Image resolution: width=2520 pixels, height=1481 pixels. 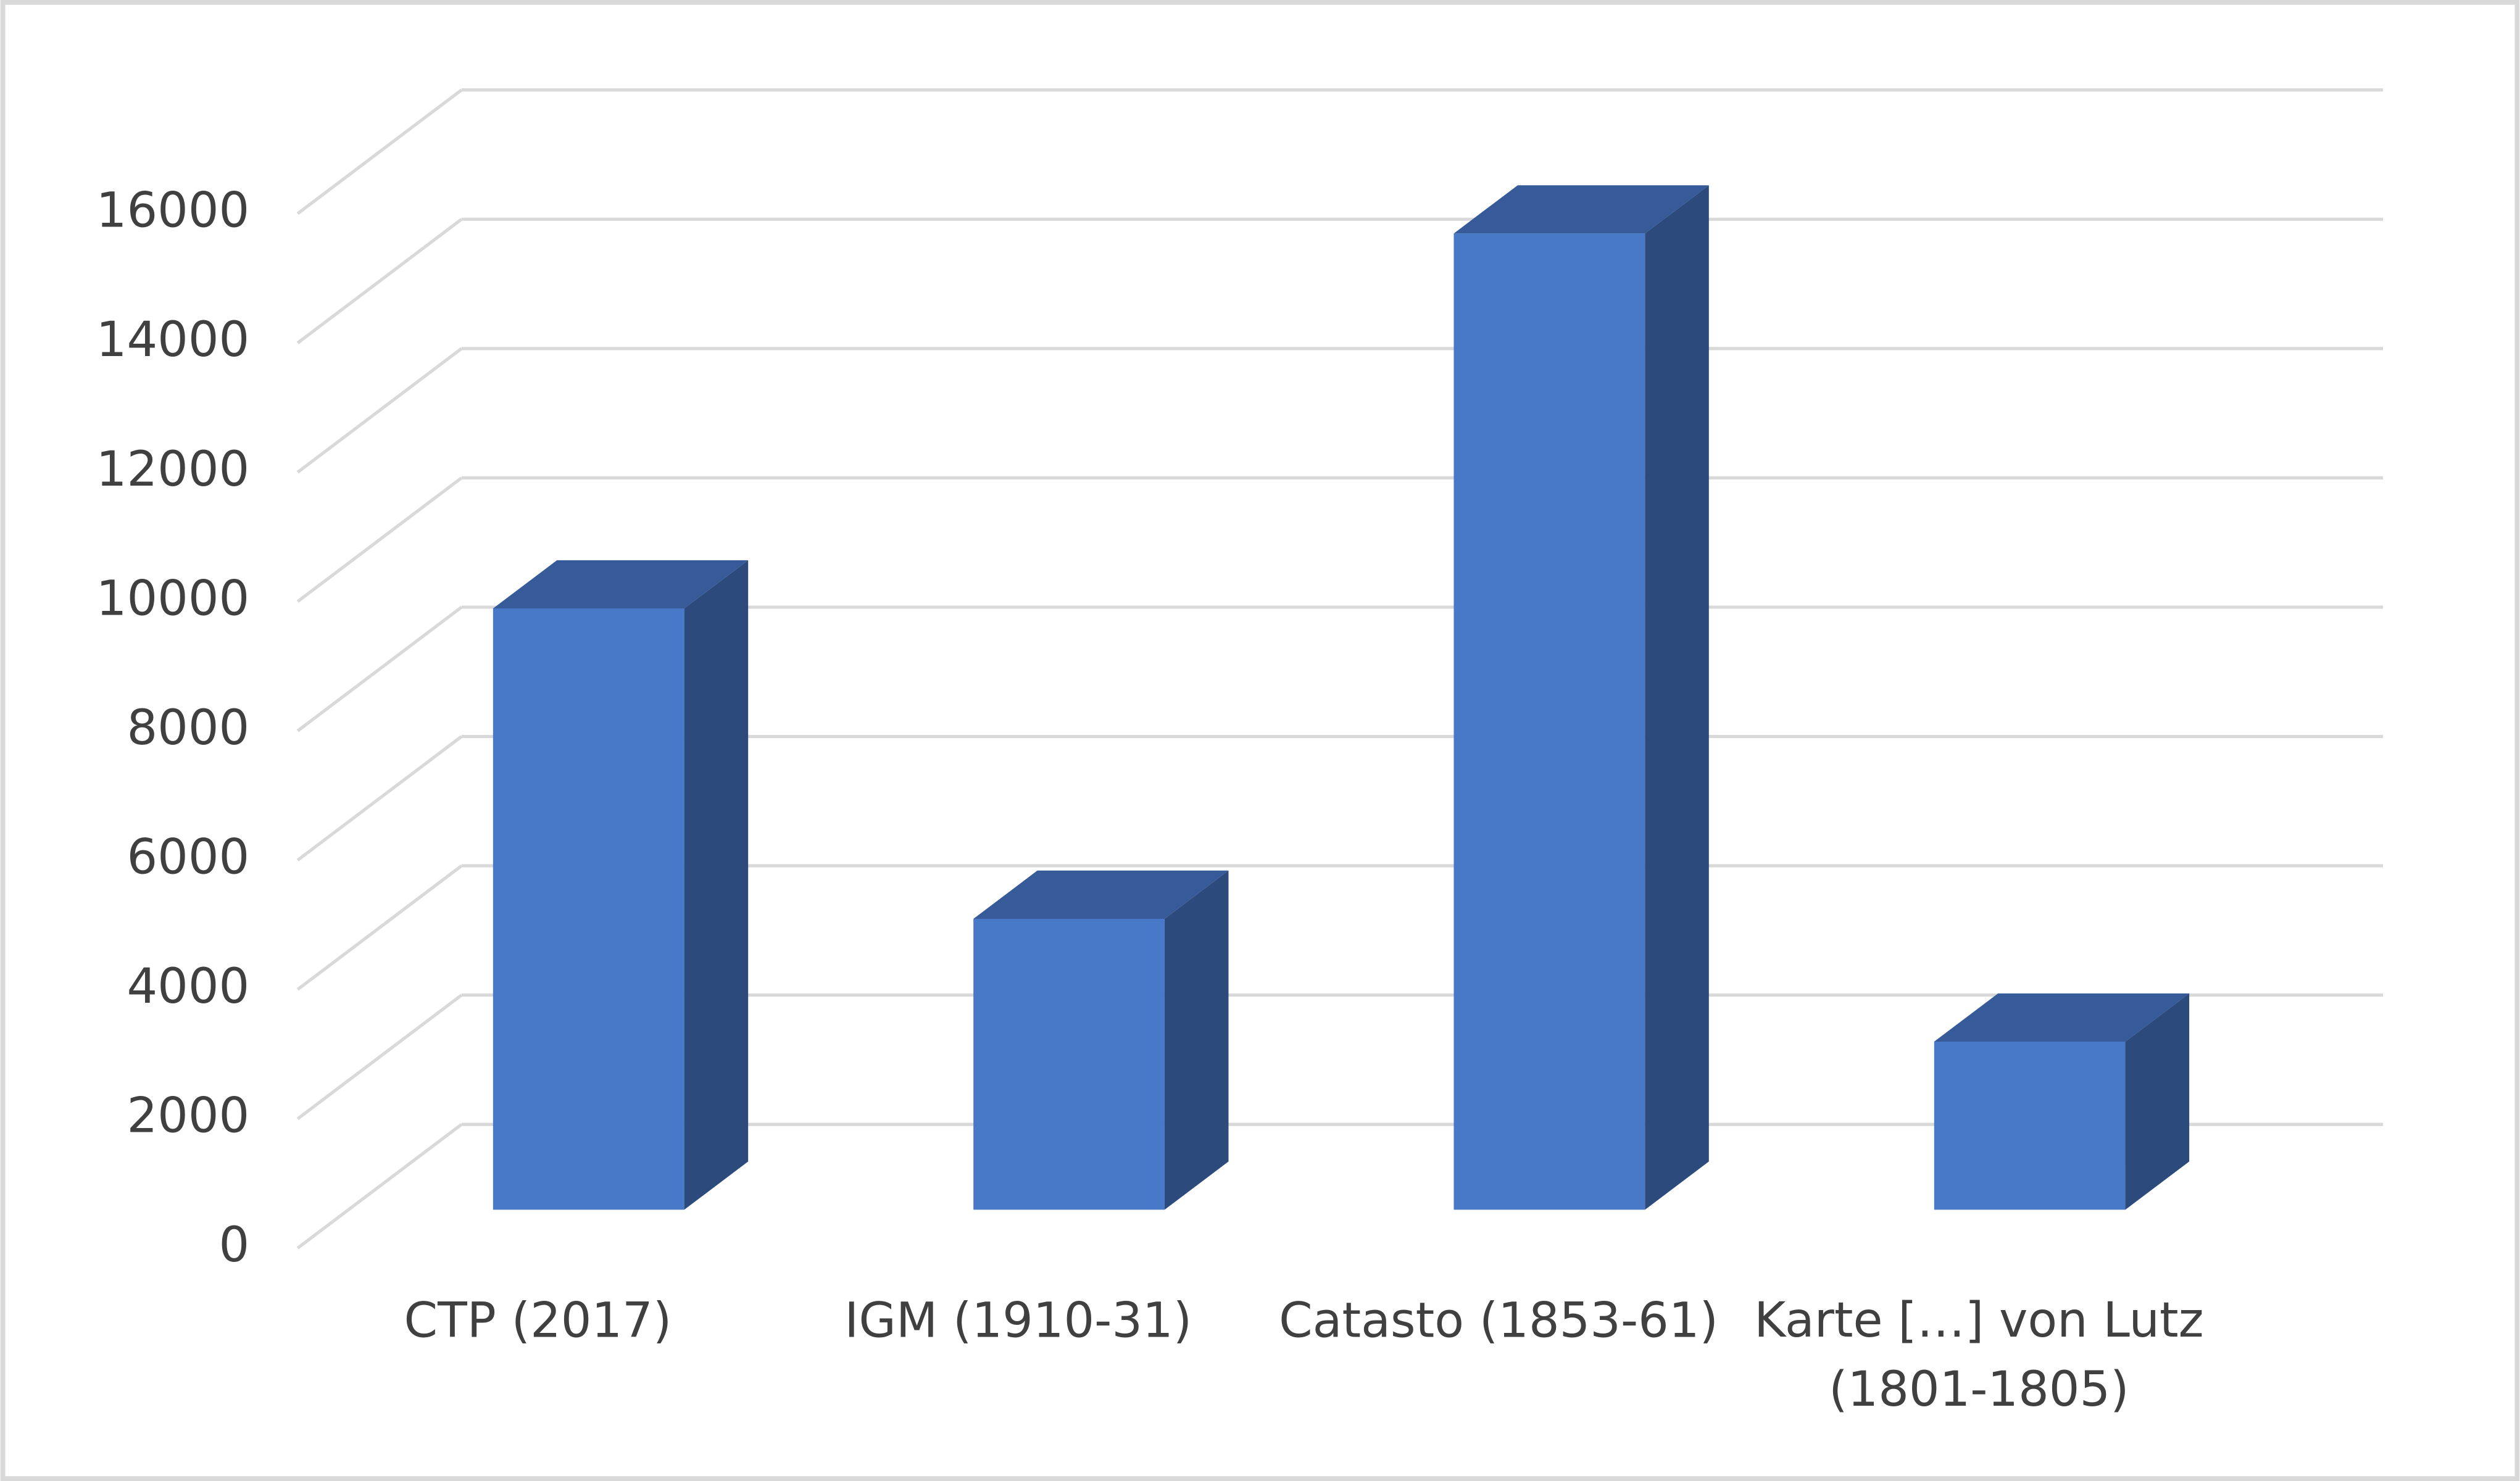 What do you see at coordinates (234, 1245) in the screenshot?
I see `y-tick-label: 0` at bounding box center [234, 1245].